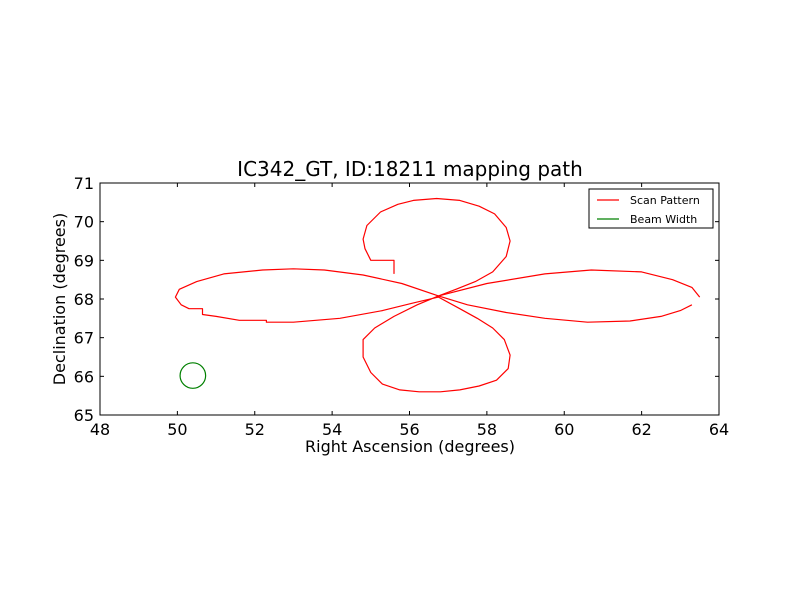 This screenshot has height=604, width=800. I want to click on scan-pattern-line-segment, so click(569, 283).